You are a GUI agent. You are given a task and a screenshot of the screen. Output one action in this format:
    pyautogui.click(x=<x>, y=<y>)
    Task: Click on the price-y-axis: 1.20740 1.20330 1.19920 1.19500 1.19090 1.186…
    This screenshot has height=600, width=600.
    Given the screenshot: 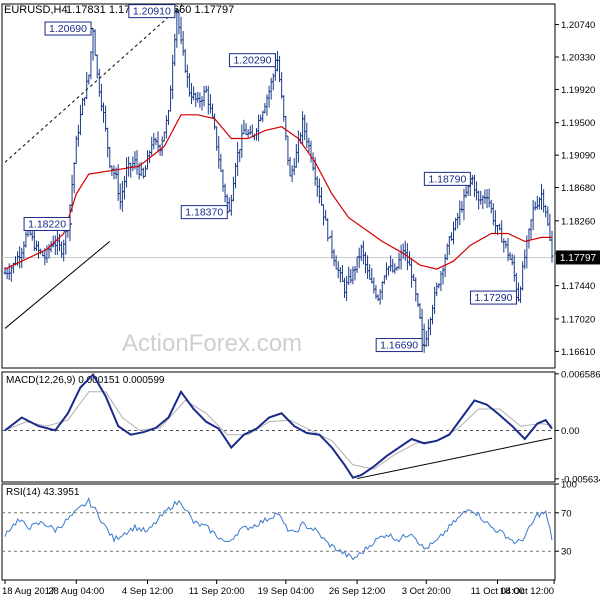 What is the action you would take?
    pyautogui.click(x=575, y=189)
    